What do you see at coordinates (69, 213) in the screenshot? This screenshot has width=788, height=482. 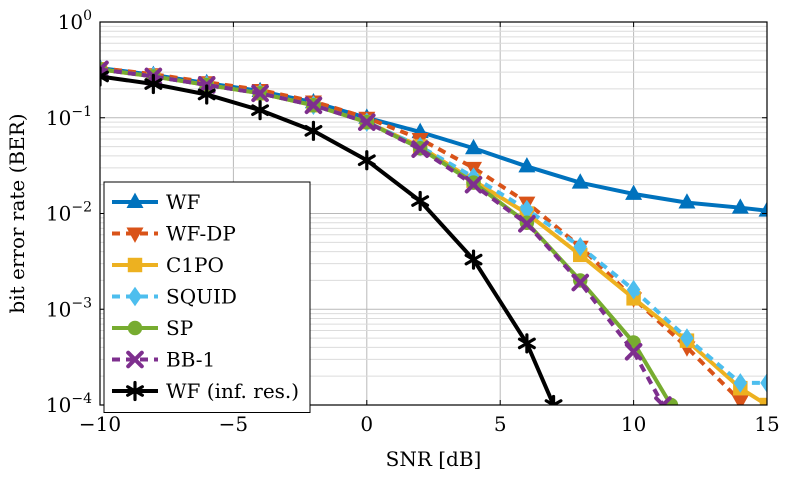 I see `y-tick-label: 10⁻²` at bounding box center [69, 213].